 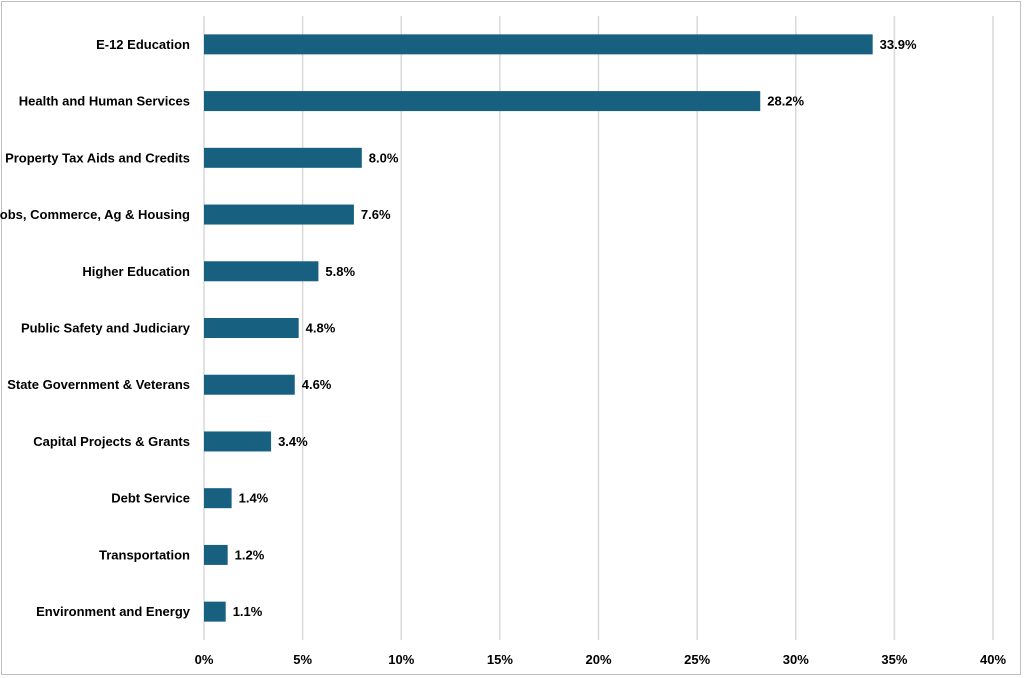 I want to click on value-label: 1.1%, so click(x=248, y=611).